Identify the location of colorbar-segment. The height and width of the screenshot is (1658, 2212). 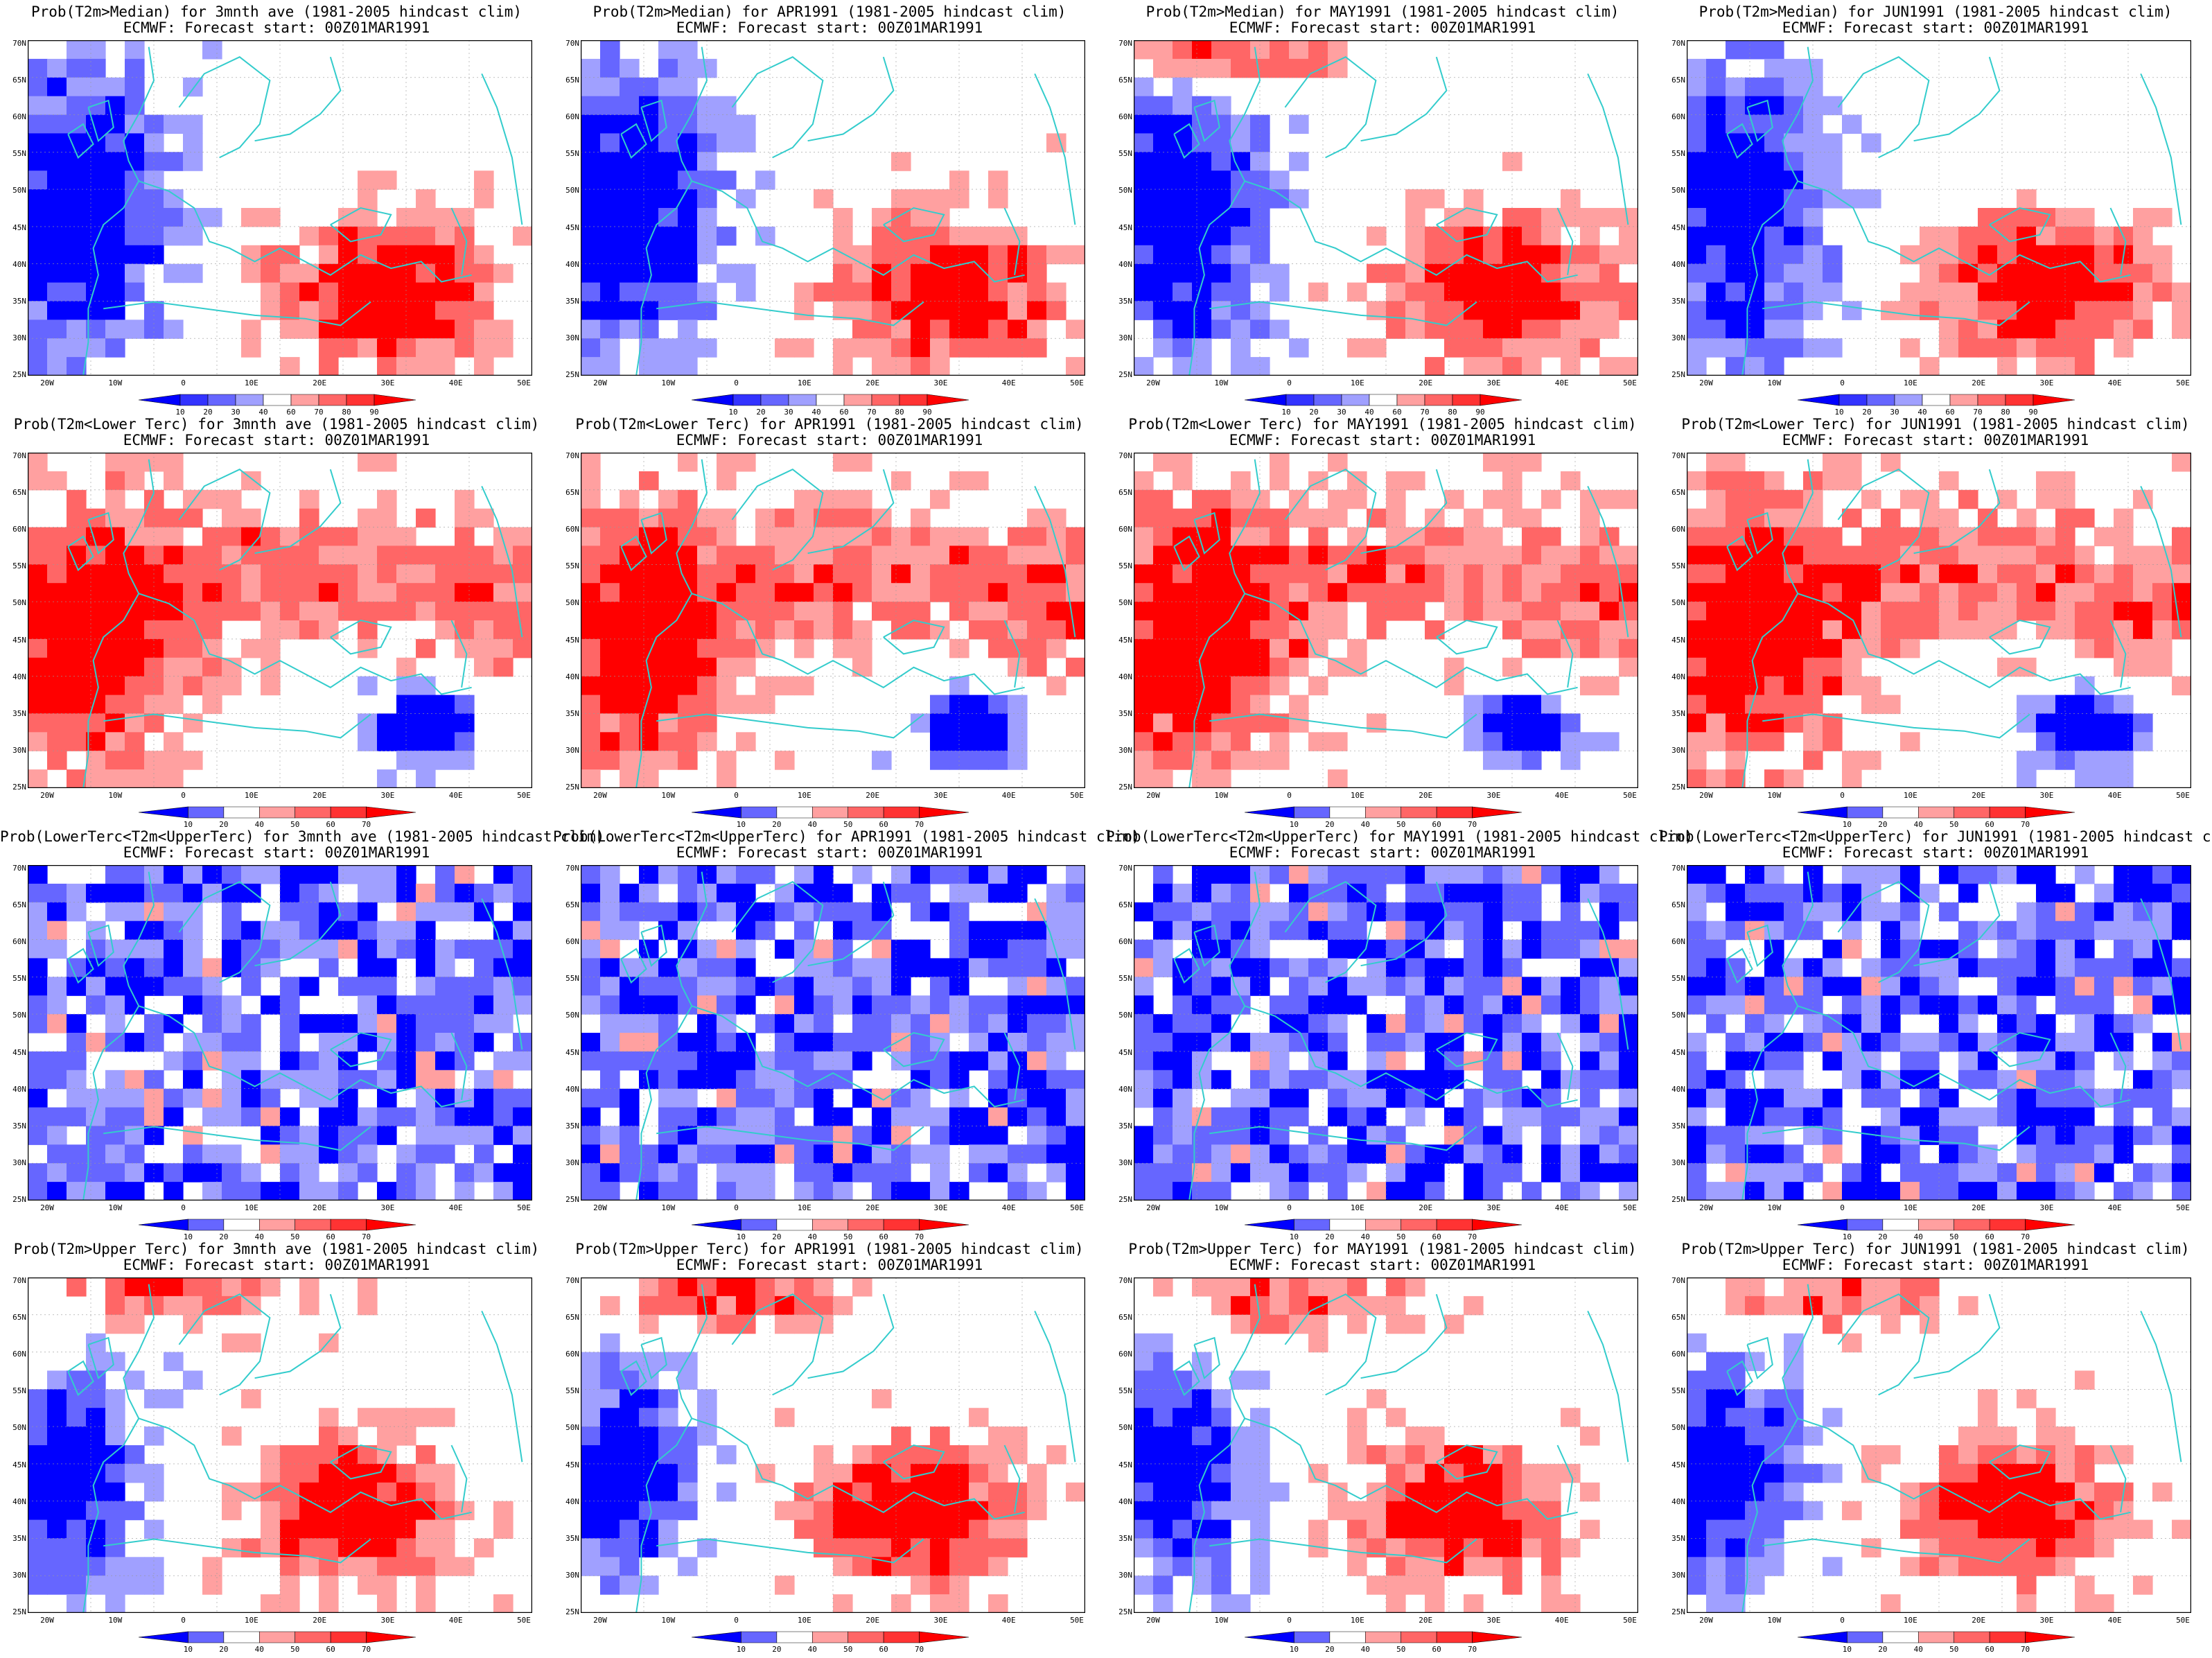
(760, 1225).